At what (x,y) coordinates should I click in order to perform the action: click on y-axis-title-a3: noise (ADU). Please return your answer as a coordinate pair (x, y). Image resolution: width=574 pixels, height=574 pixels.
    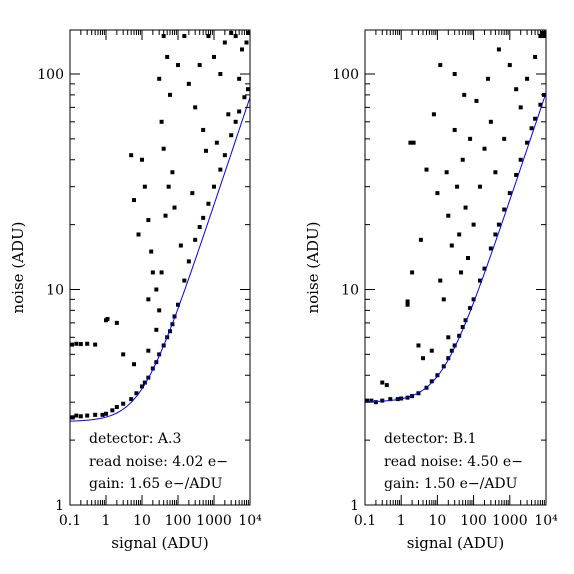
    Looking at the image, I should click on (18, 267).